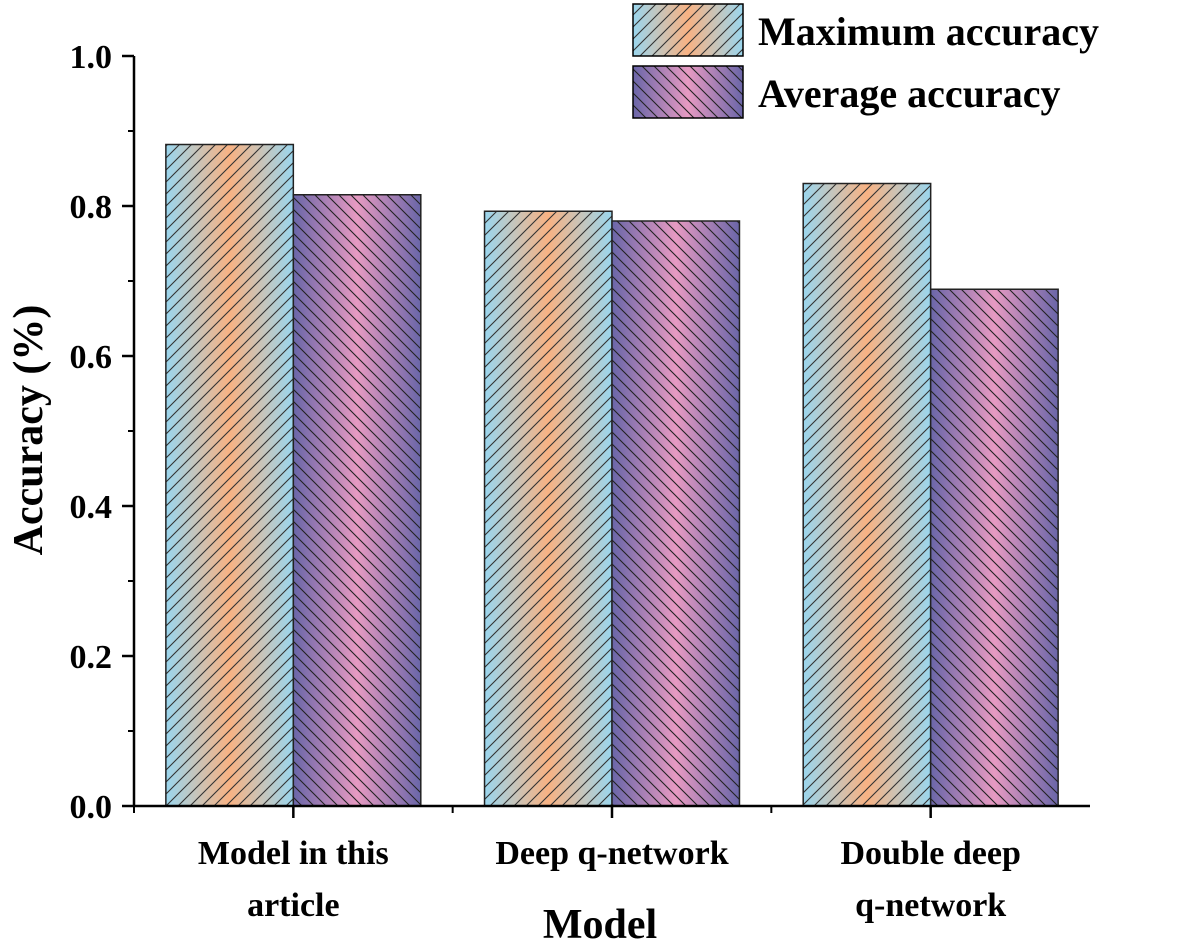 The height and width of the screenshot is (944, 1182). Describe the element at coordinates (91, 807) in the screenshot. I see `y-tick-label: 0.0` at that location.